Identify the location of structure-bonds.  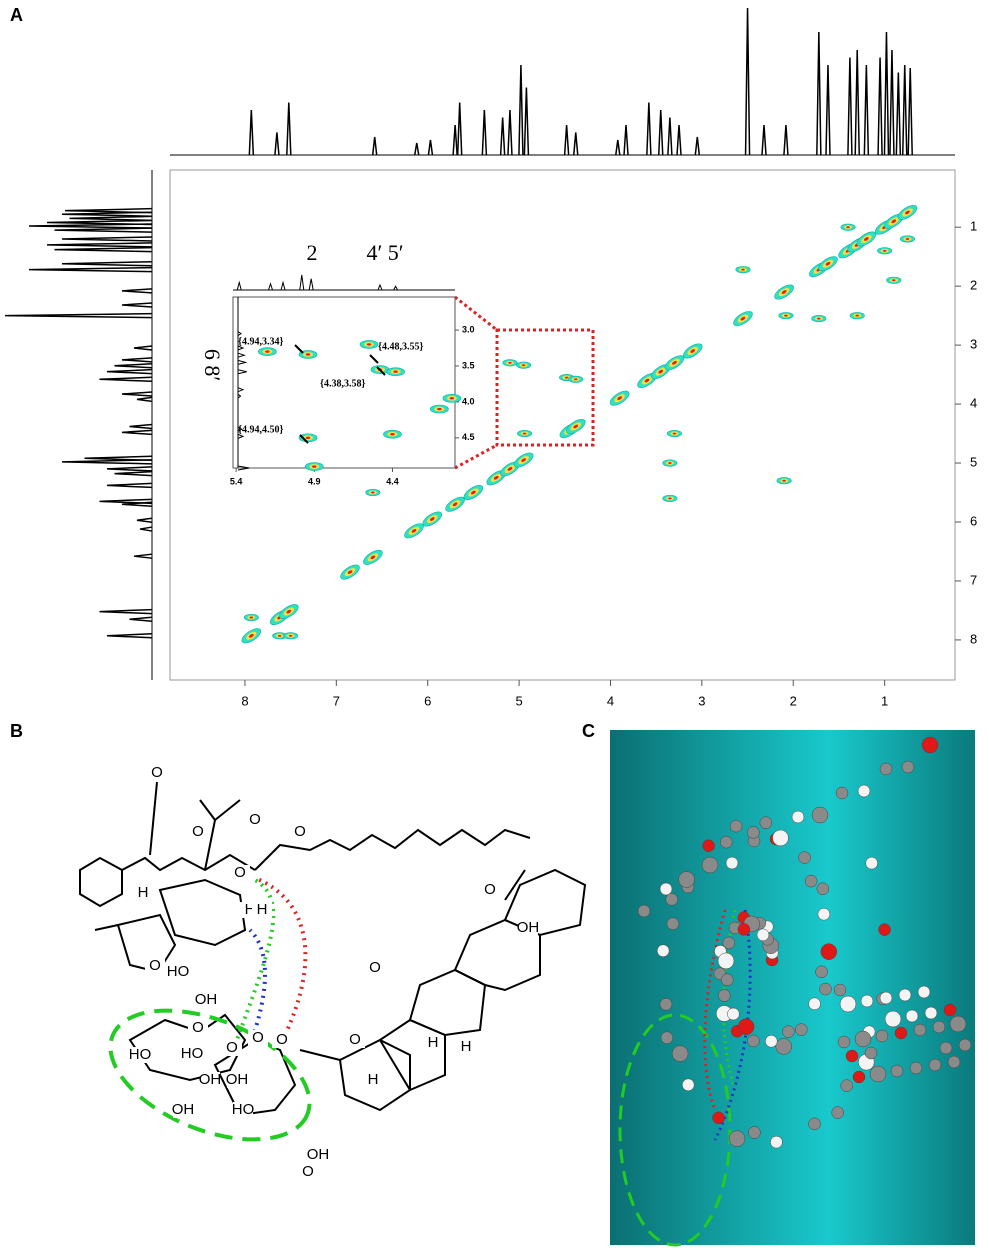
(333, 949).